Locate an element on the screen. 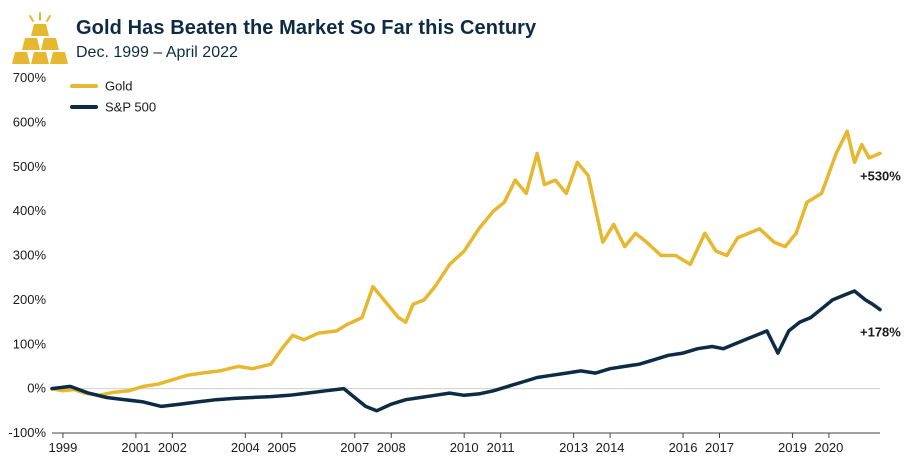 This screenshot has height=463, width=908. y-tick-label: 200% is located at coordinates (30, 299).